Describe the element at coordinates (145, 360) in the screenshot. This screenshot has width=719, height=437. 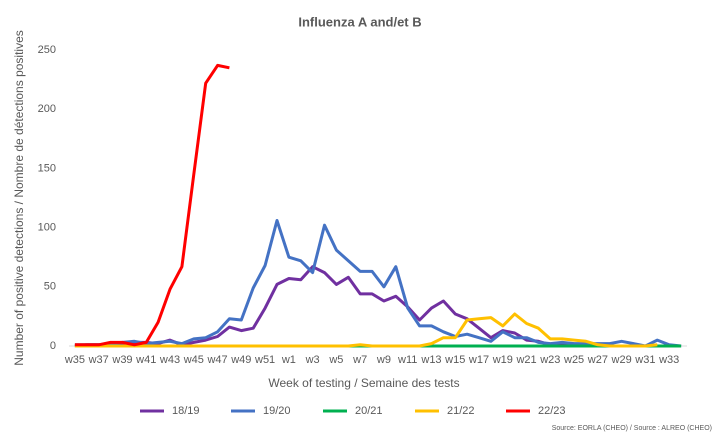
I see `x-tick-label: w41` at that location.